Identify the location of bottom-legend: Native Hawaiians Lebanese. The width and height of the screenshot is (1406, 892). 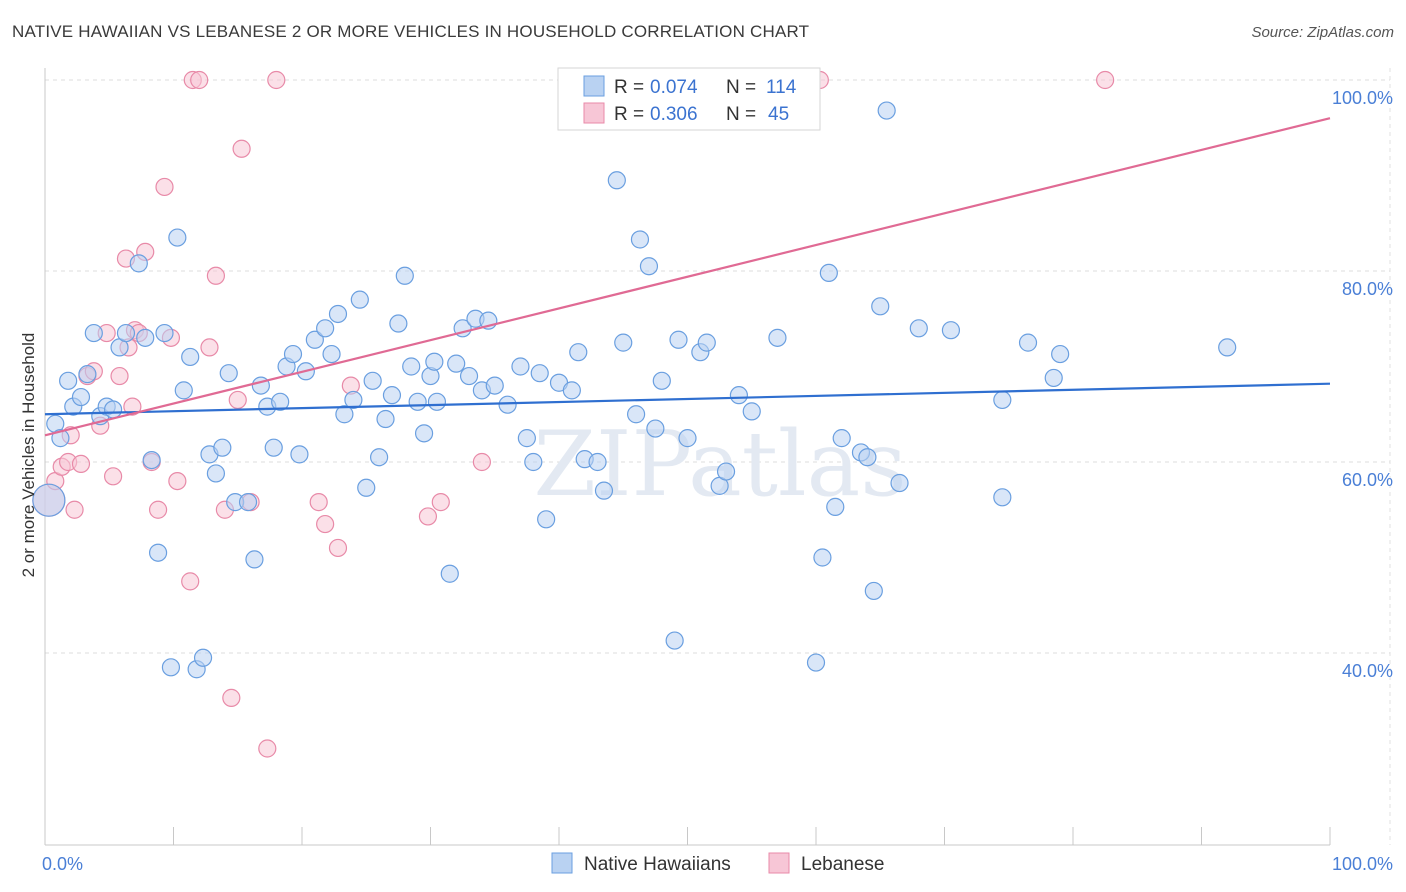
(717, 863).